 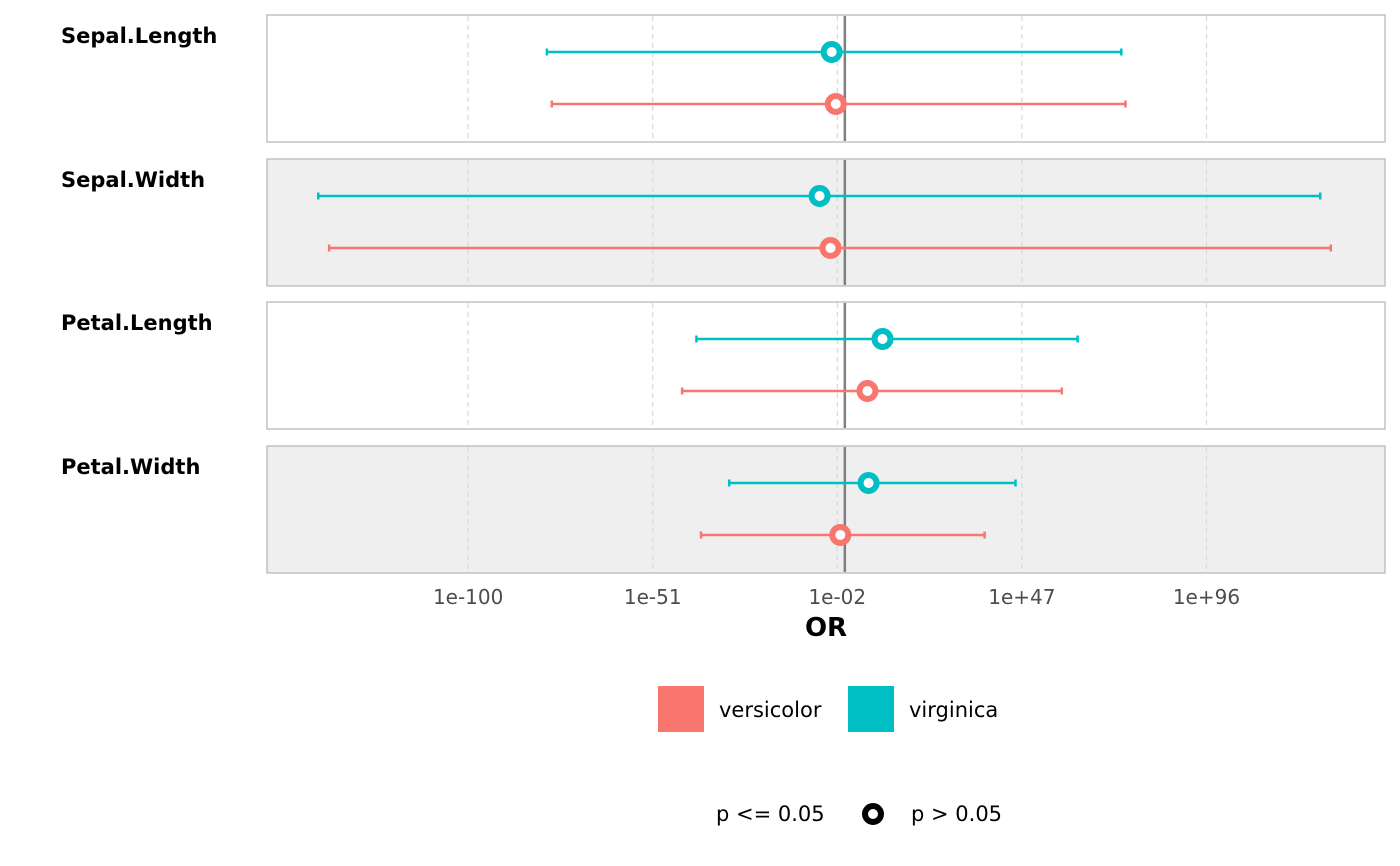 What do you see at coordinates (868, 483) in the screenshot?
I see `point-virginica-petal-width` at bounding box center [868, 483].